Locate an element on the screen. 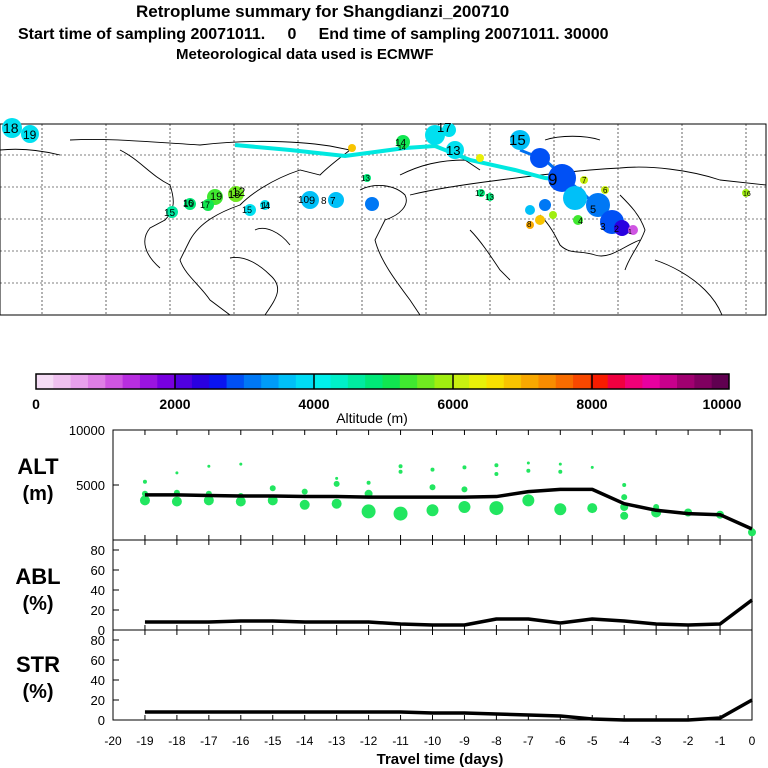  x-tick-label: -7 is located at coordinates (528, 741).